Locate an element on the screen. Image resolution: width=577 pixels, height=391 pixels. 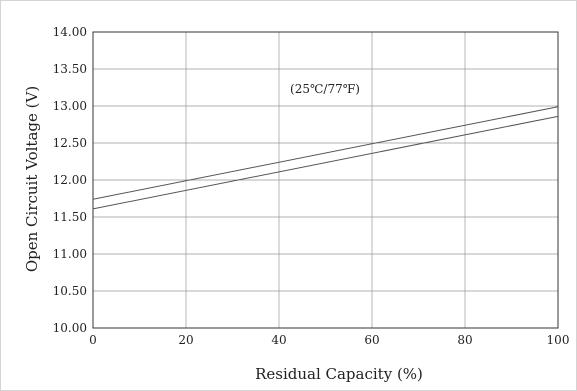
y-tick-label: 13.00 is located at coordinates (70, 106).